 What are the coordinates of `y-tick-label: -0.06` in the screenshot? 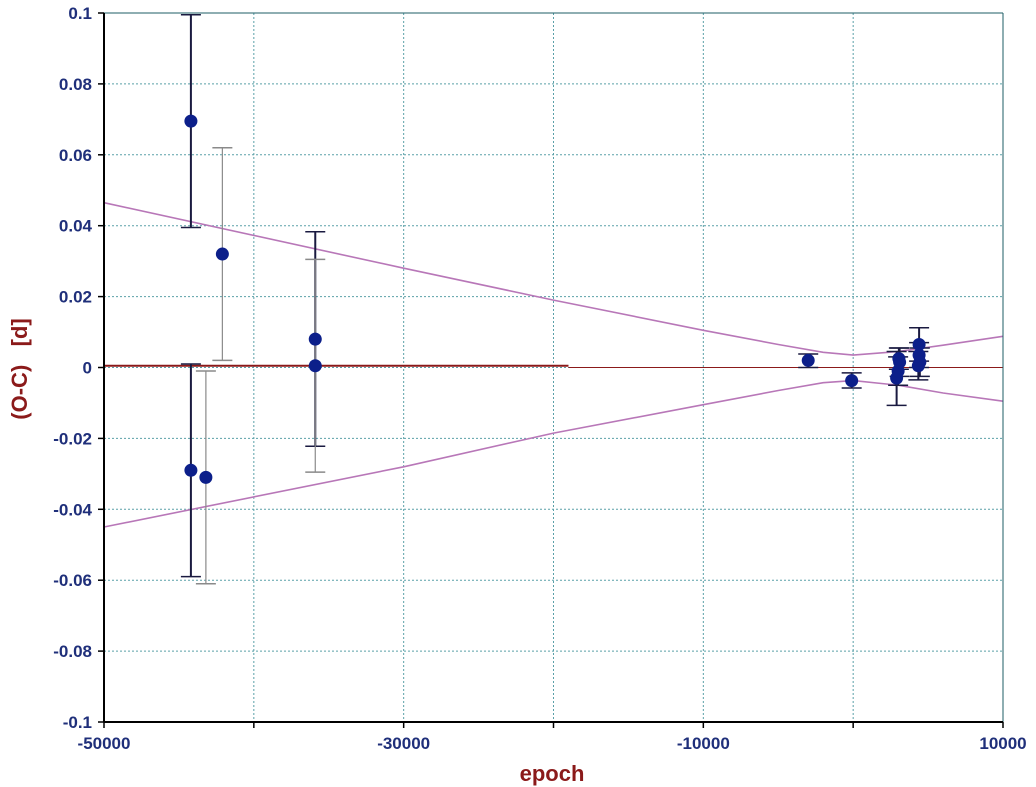 It's located at (72, 580).